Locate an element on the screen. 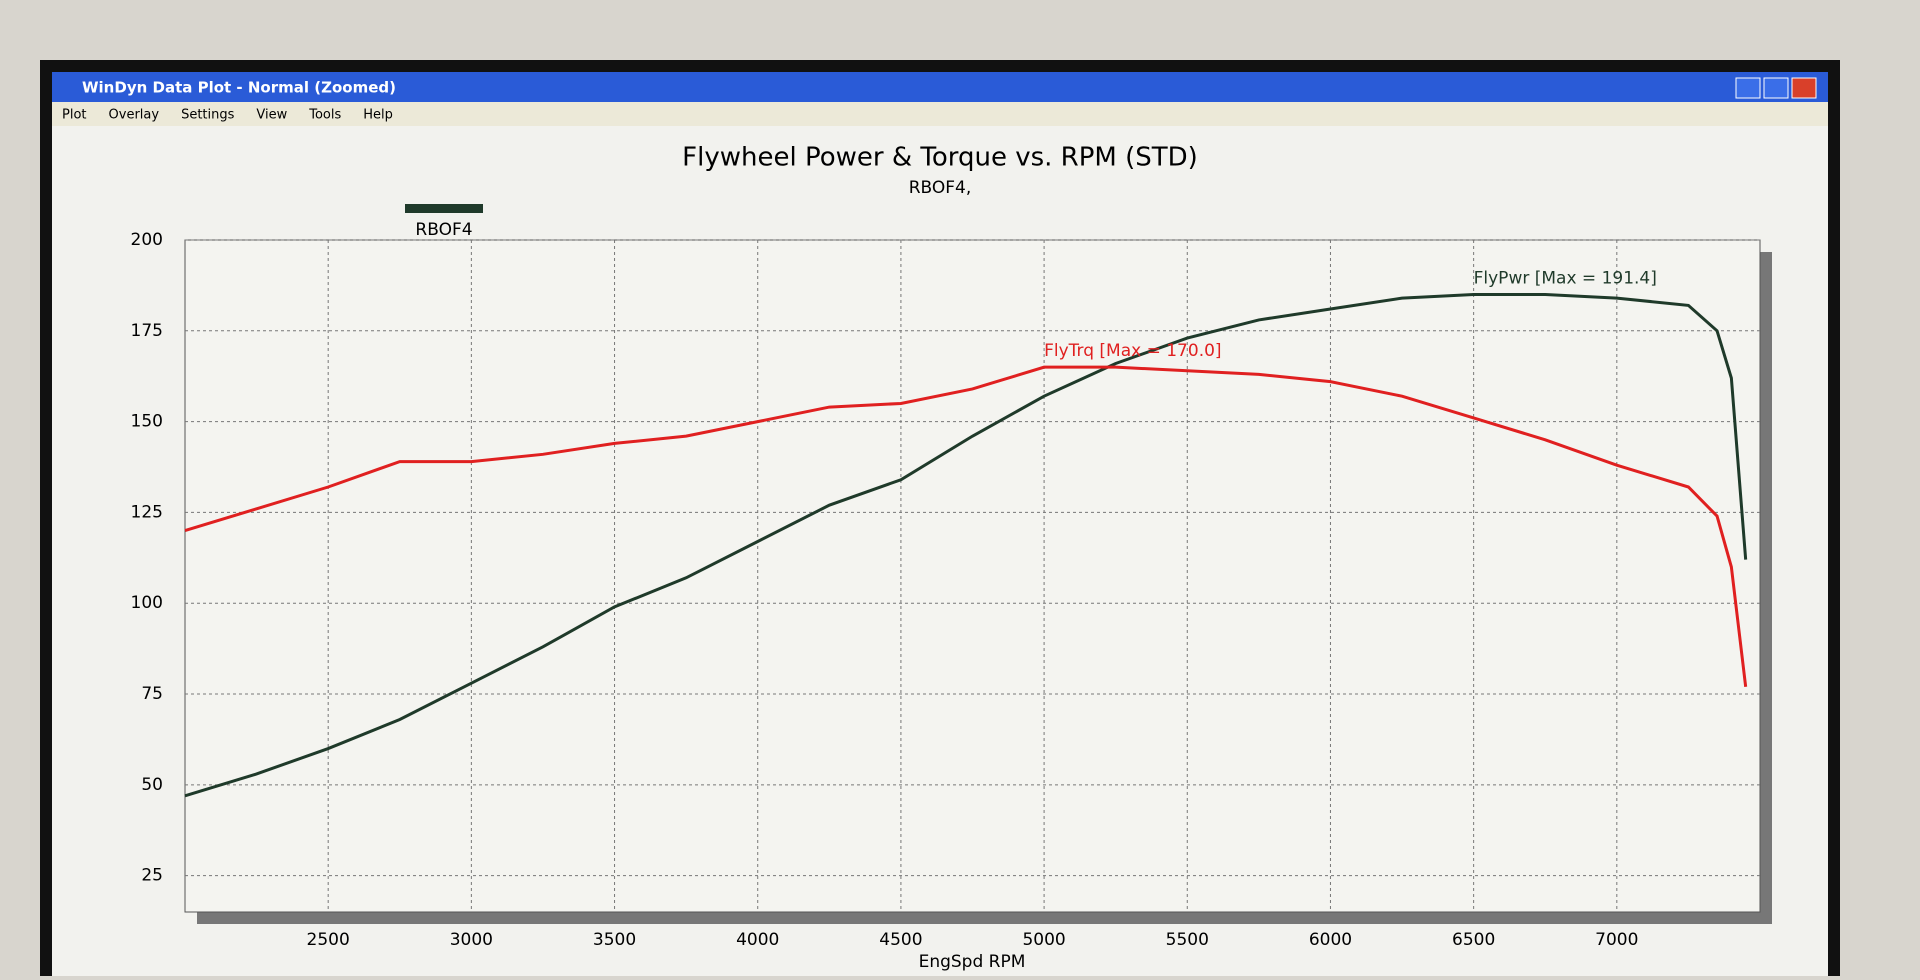 Image resolution: width=1920 pixels, height=980 pixels. y-tick-label: 50 is located at coordinates (152, 785).